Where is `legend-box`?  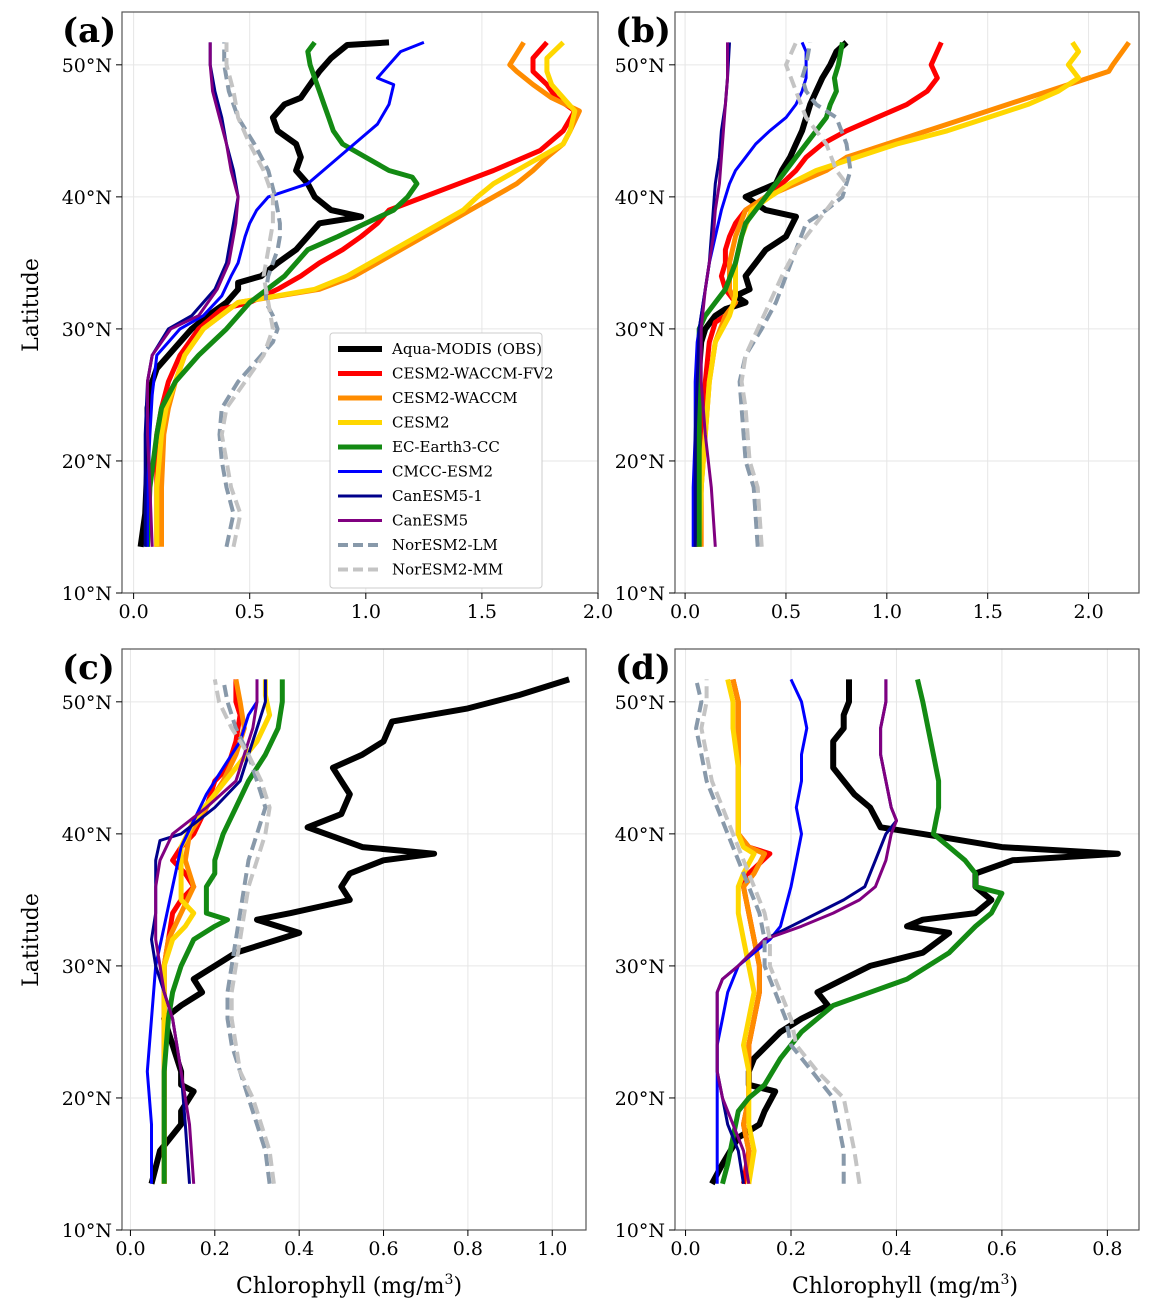 legend-box is located at coordinates (436, 460).